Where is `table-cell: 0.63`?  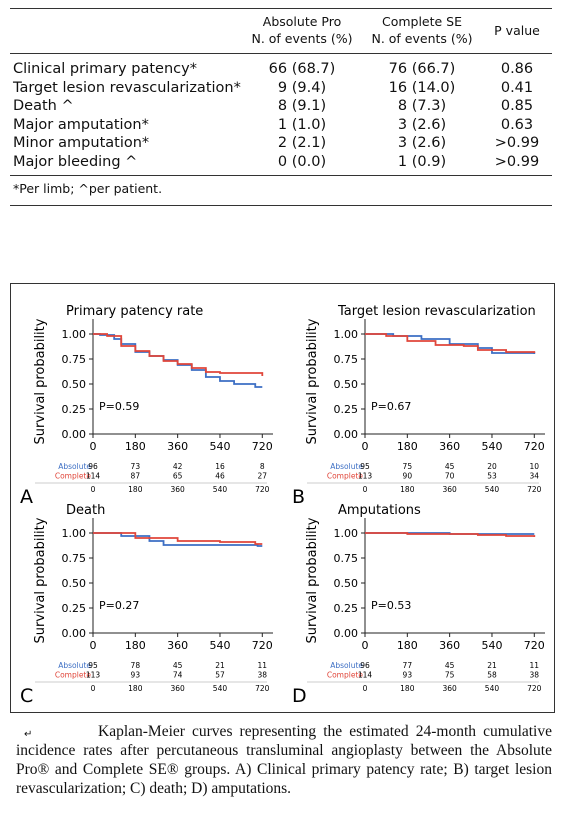
table-cell: 0.63 is located at coordinates (517, 124).